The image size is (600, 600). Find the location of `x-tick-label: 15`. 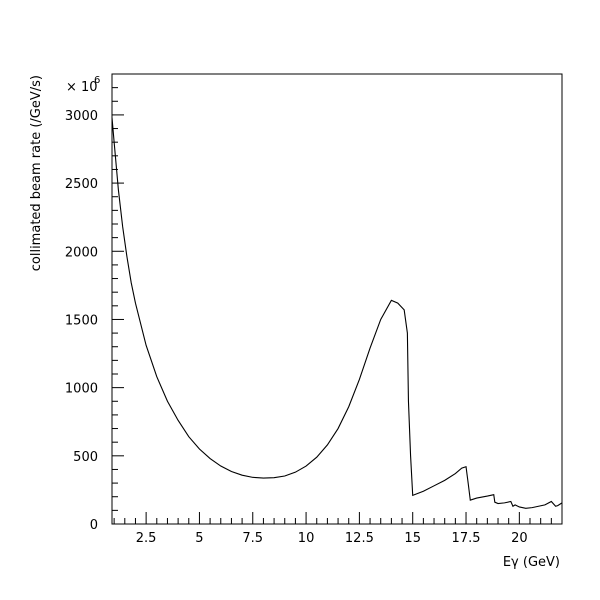

x-tick-label: 15 is located at coordinates (412, 538).